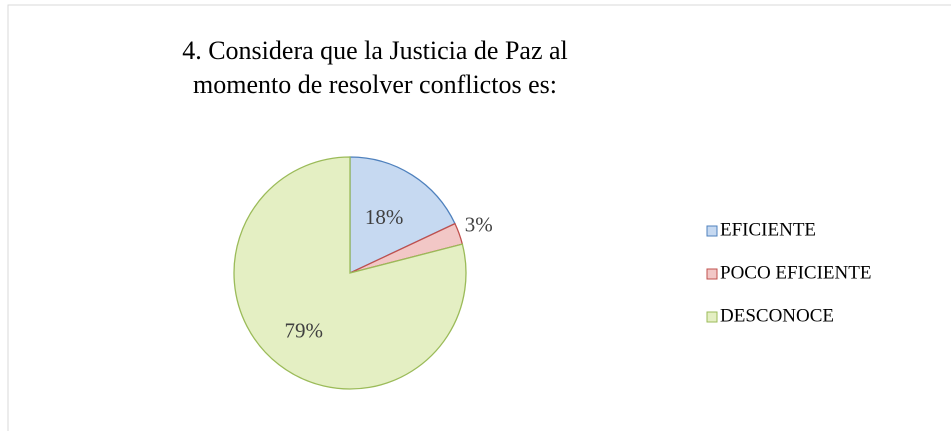 This screenshot has height=431, width=951. I want to click on legend-label: EFICIENTE, so click(768, 229).